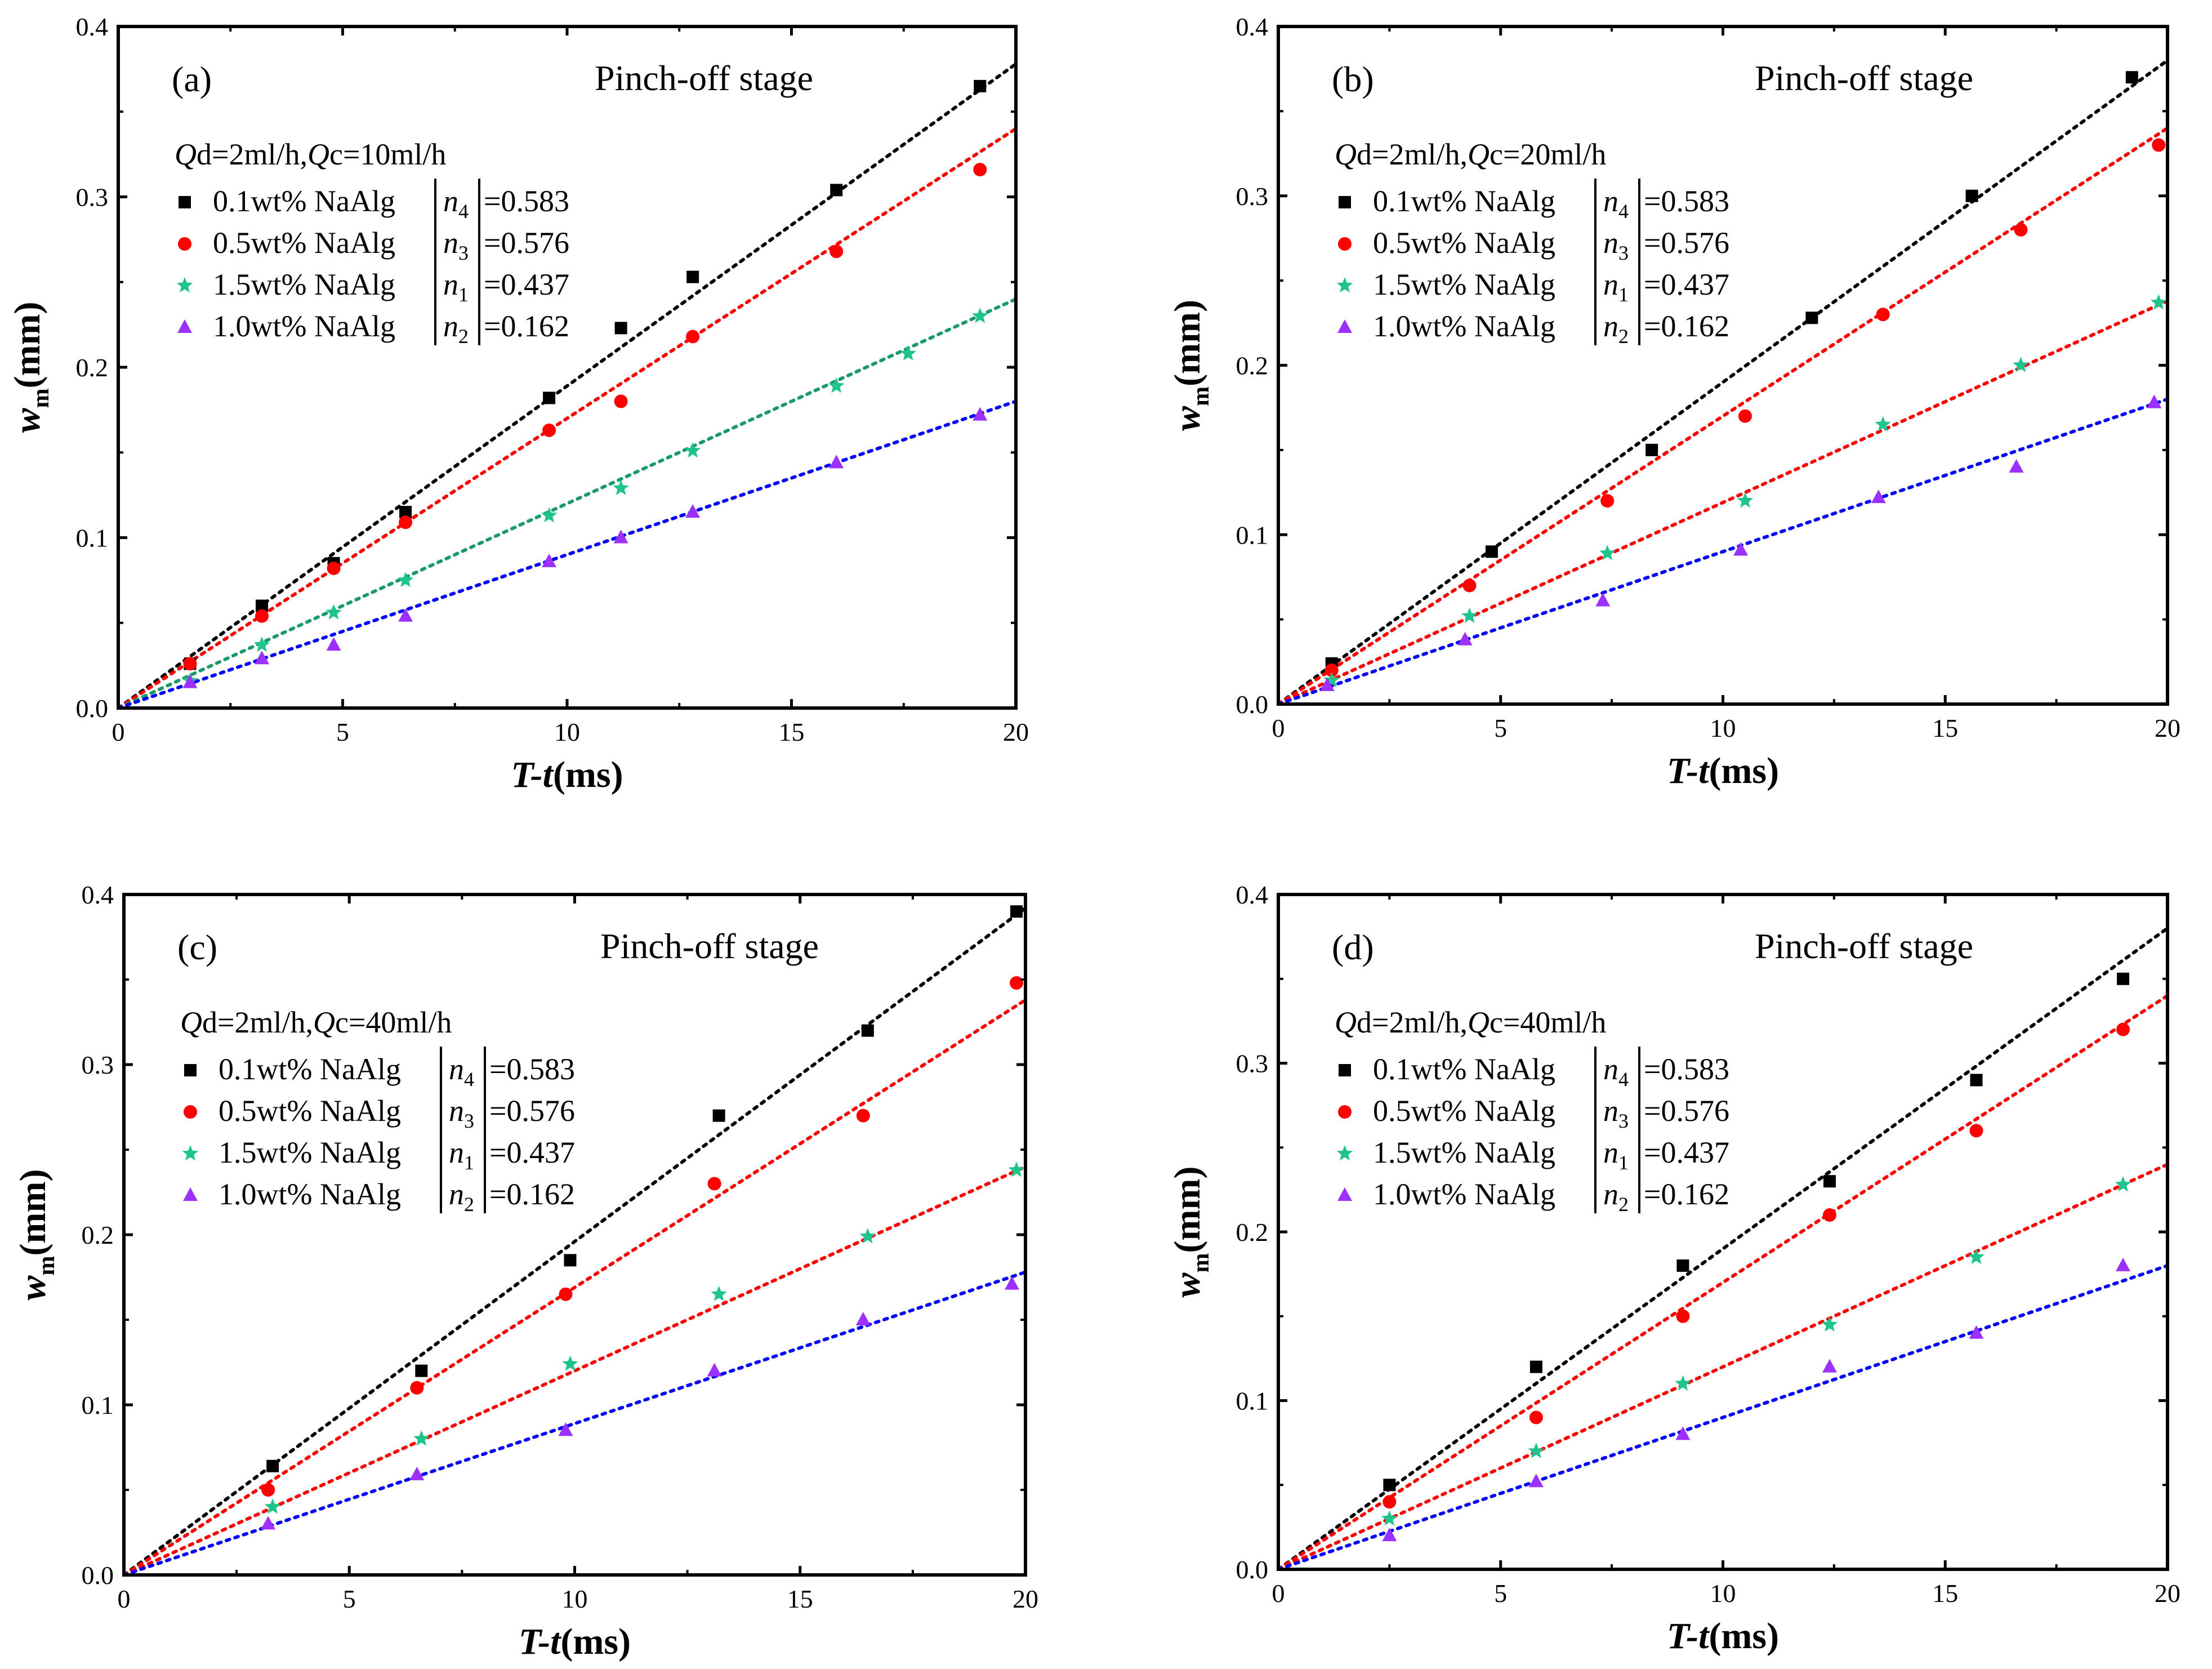  What do you see at coordinates (1496, 1022) in the screenshot?
I see `qc-sub: c` at bounding box center [1496, 1022].